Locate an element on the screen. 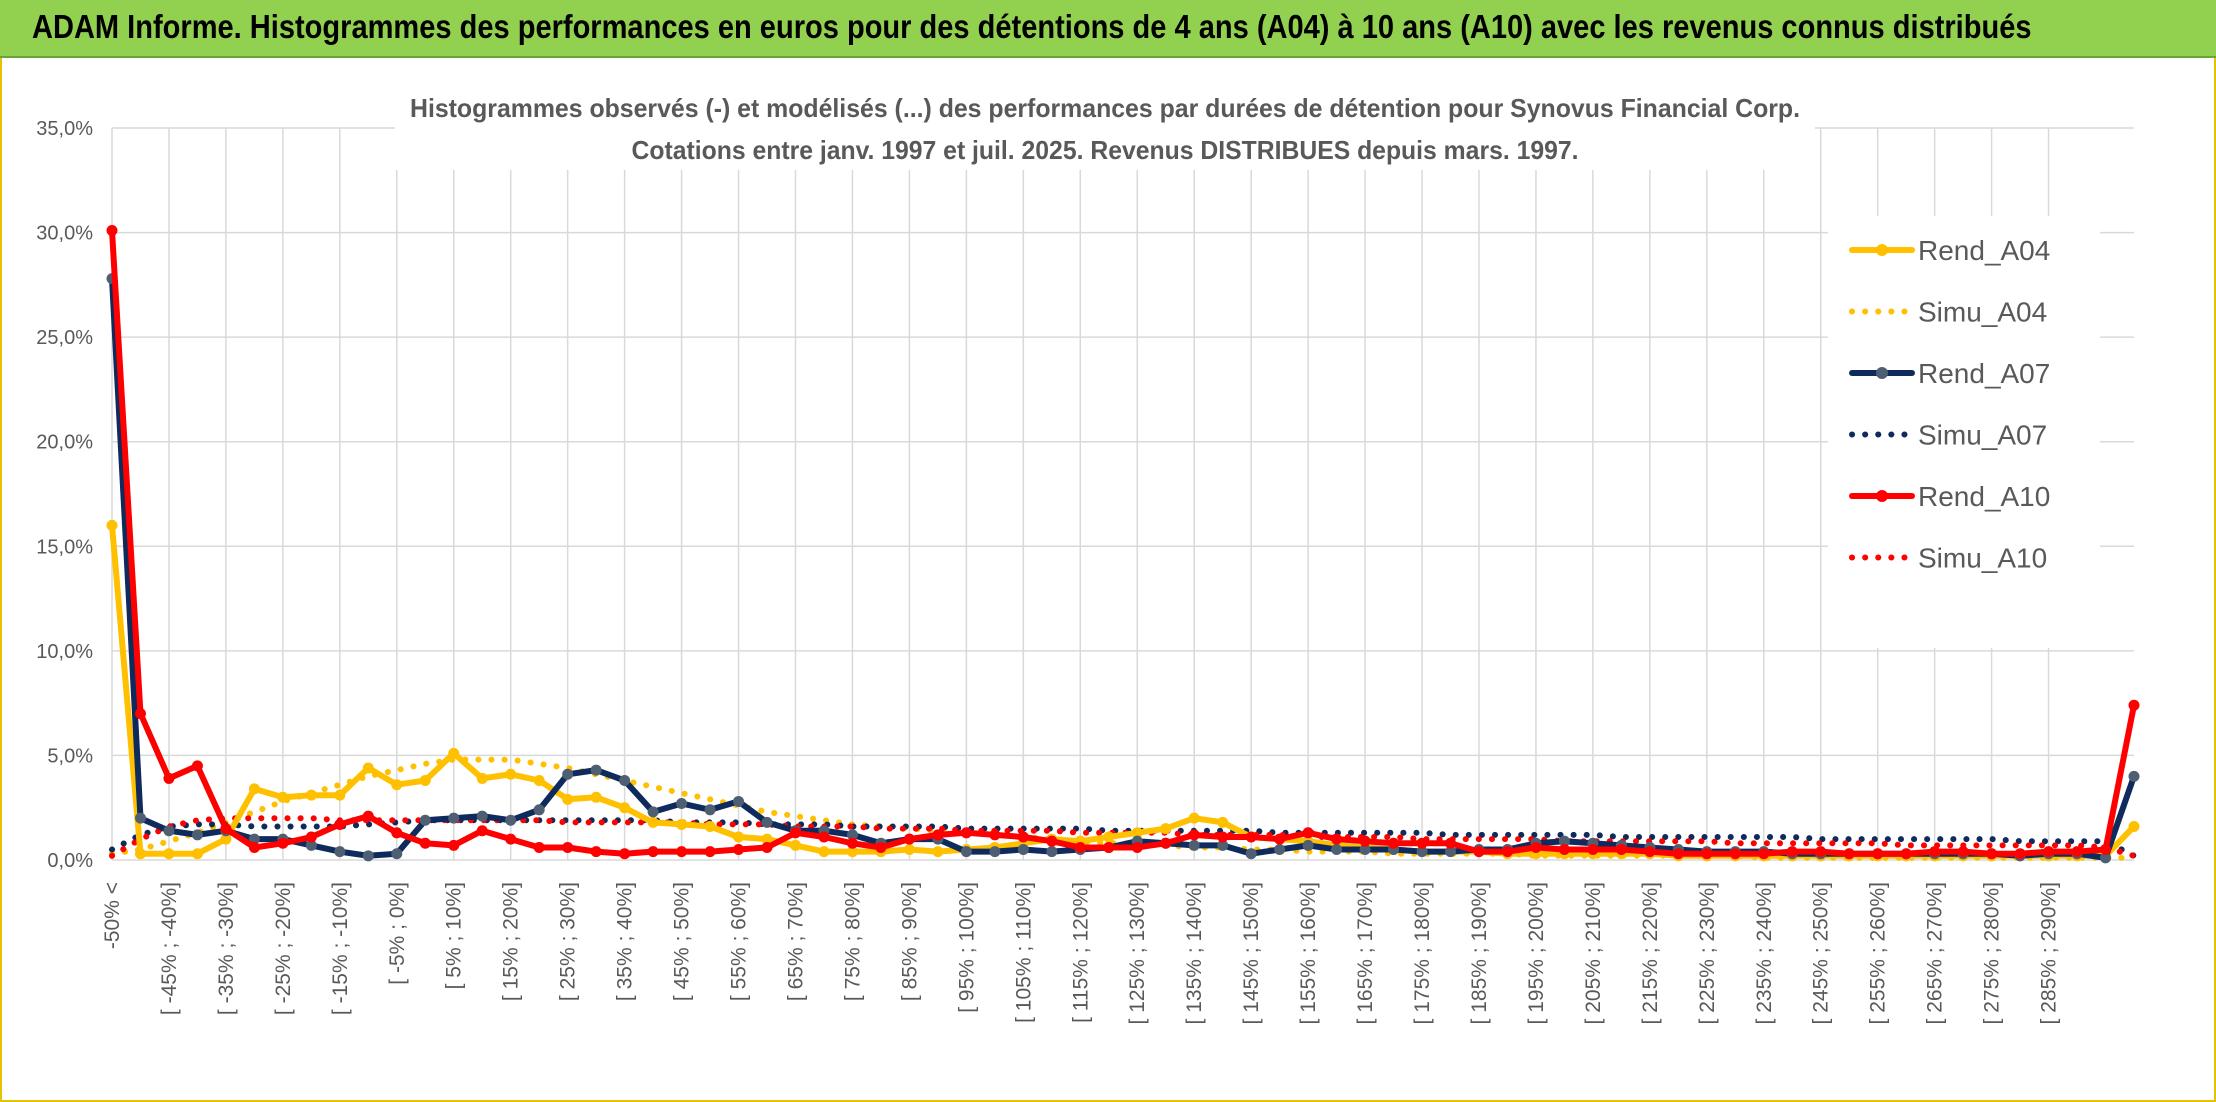 This screenshot has width=2216, height=1102. x-tick-label: [ 85% ; 90%] is located at coordinates (909, 941).